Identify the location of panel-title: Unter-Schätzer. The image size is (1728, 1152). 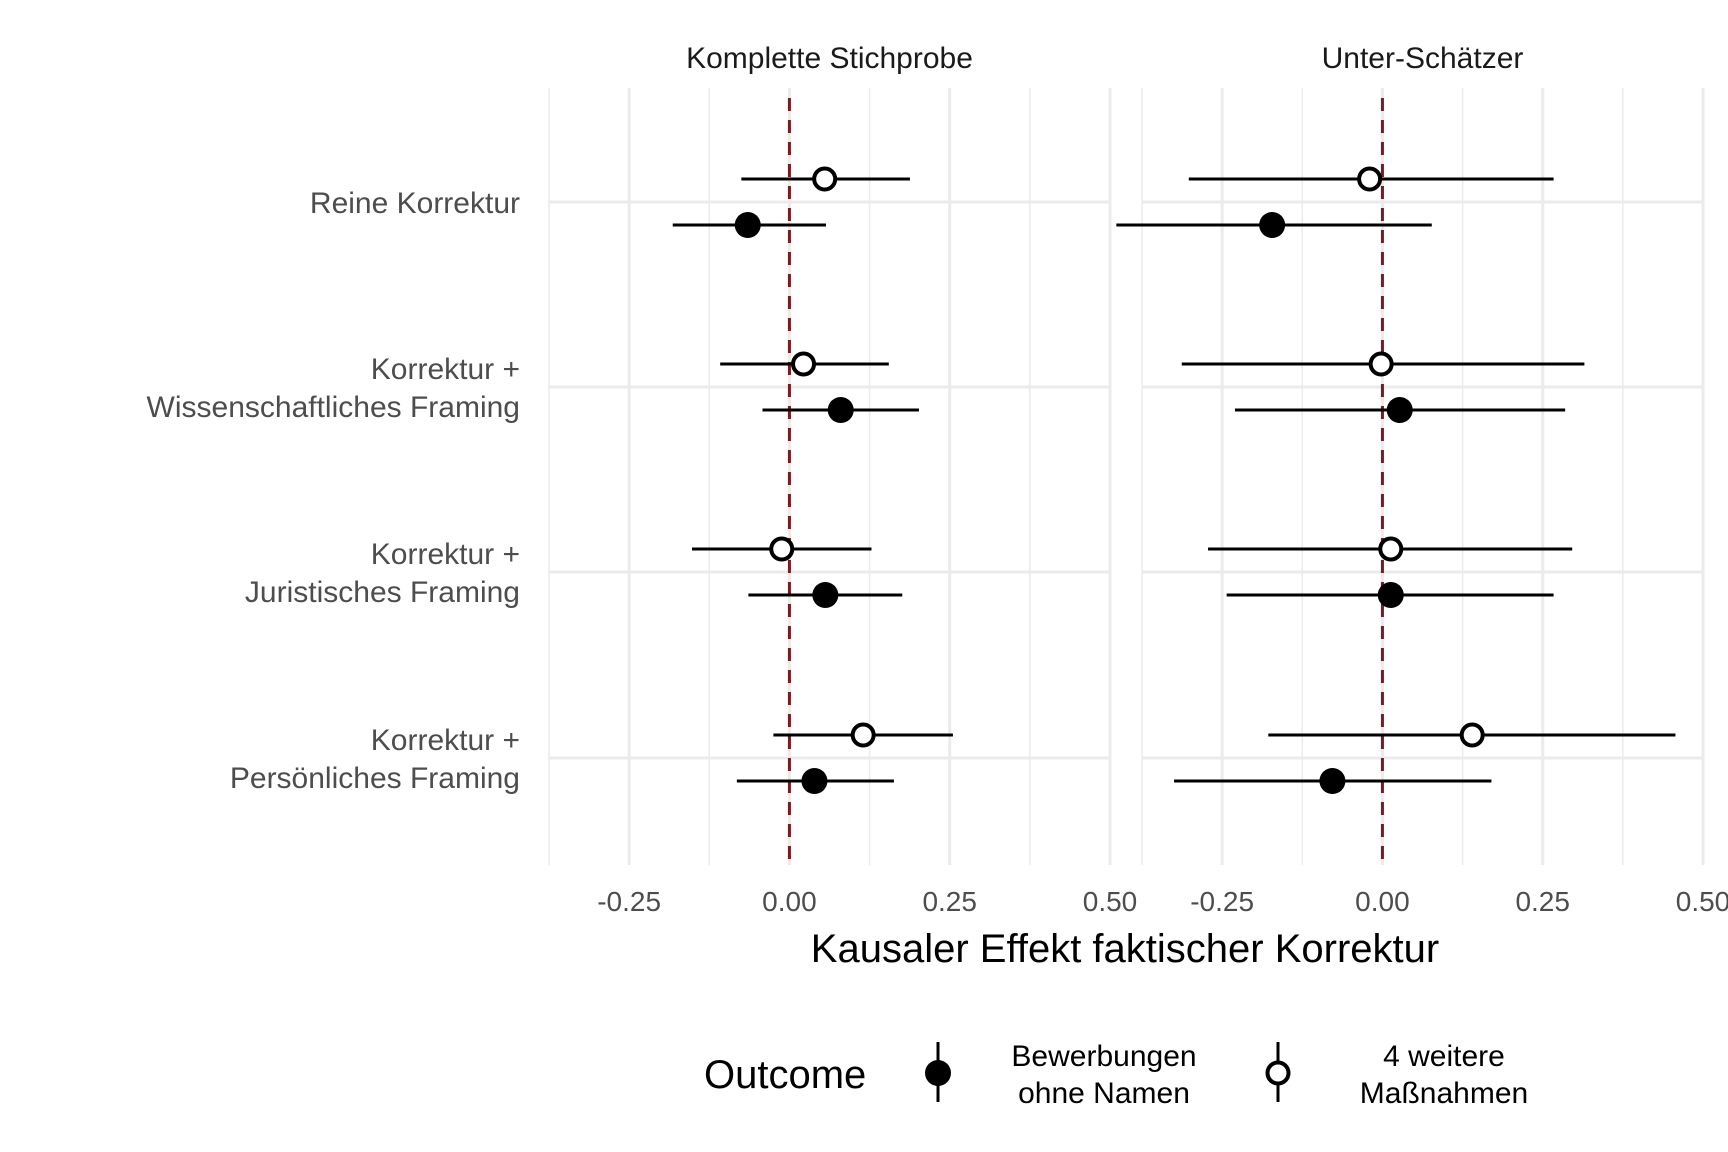
(1423, 58).